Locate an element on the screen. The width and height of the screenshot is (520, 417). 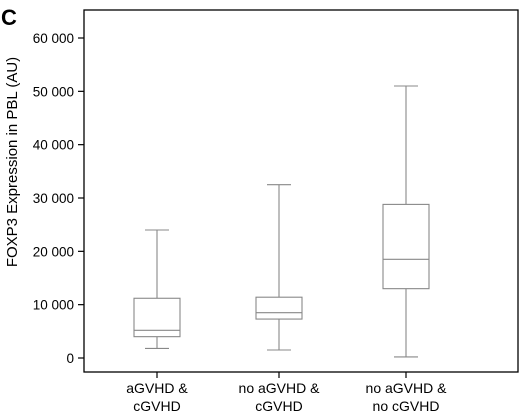
x-tick-label: aGVHD & is located at coordinates (157, 388).